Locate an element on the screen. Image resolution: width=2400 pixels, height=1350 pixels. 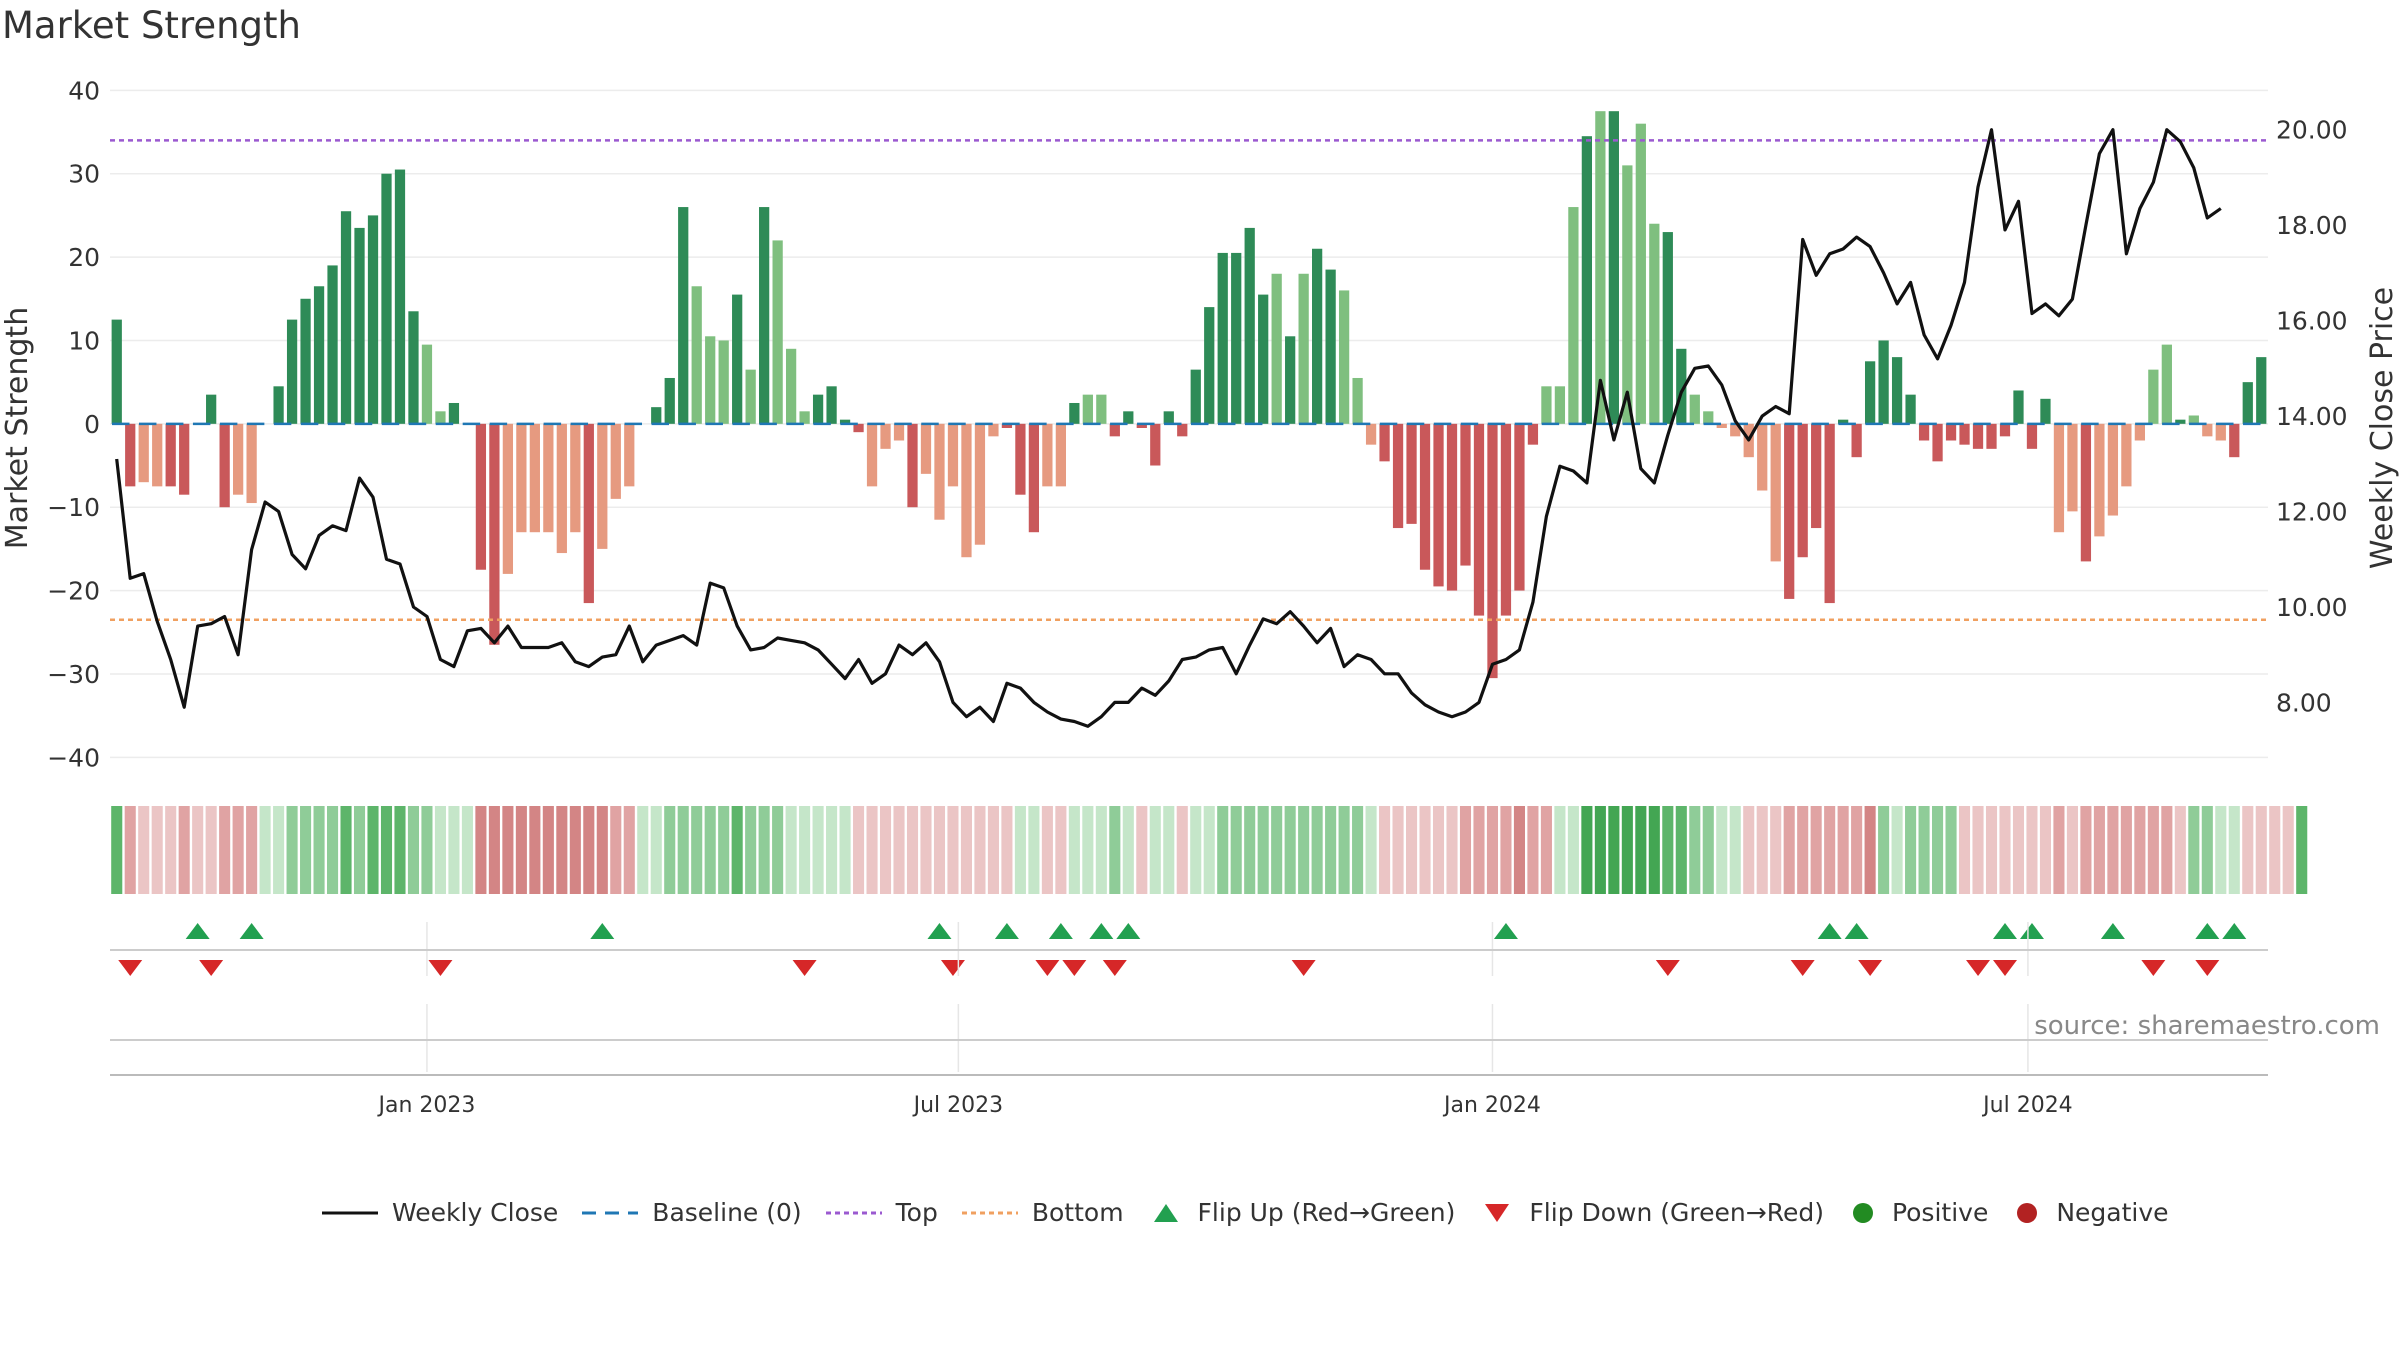
x-tick-label: Jan 2024 is located at coordinates (1491, 1105).